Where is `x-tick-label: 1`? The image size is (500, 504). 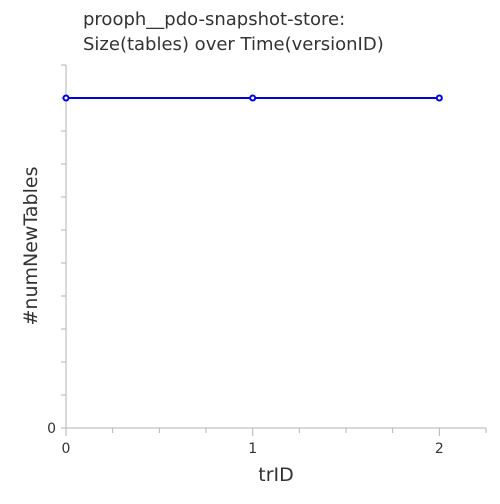 x-tick-label: 1 is located at coordinates (252, 449).